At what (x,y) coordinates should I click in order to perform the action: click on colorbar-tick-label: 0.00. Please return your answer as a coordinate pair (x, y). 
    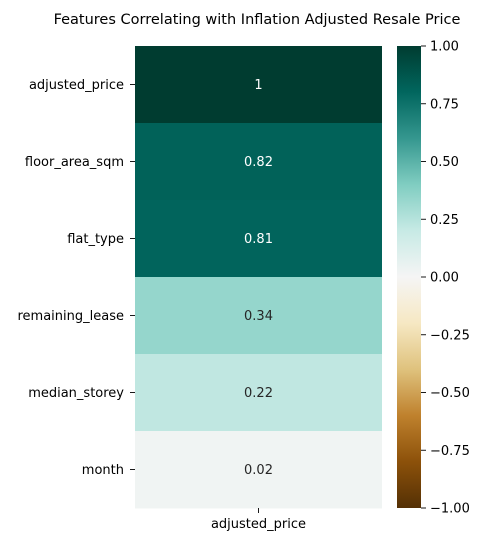
    Looking at the image, I should click on (444, 278).